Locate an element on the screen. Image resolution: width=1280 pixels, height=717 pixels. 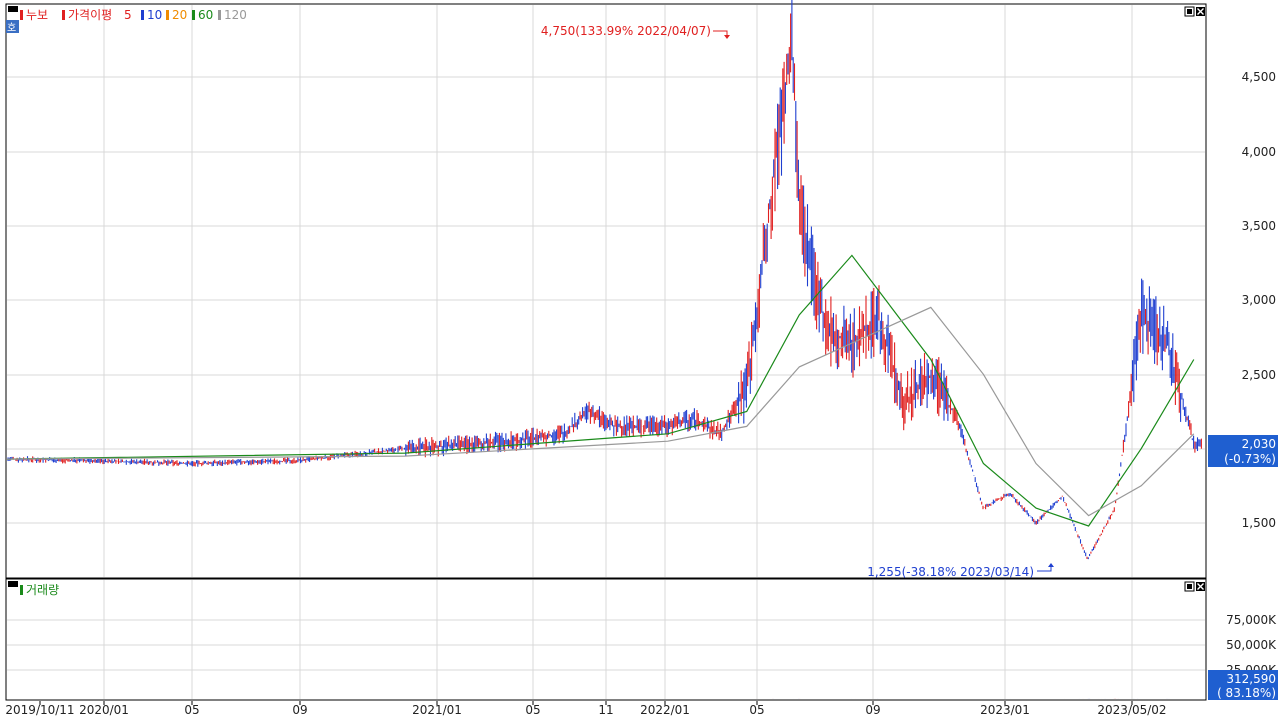
current-volume-box: 312,590 ( 83.18%) is located at coordinates (1243, 685).